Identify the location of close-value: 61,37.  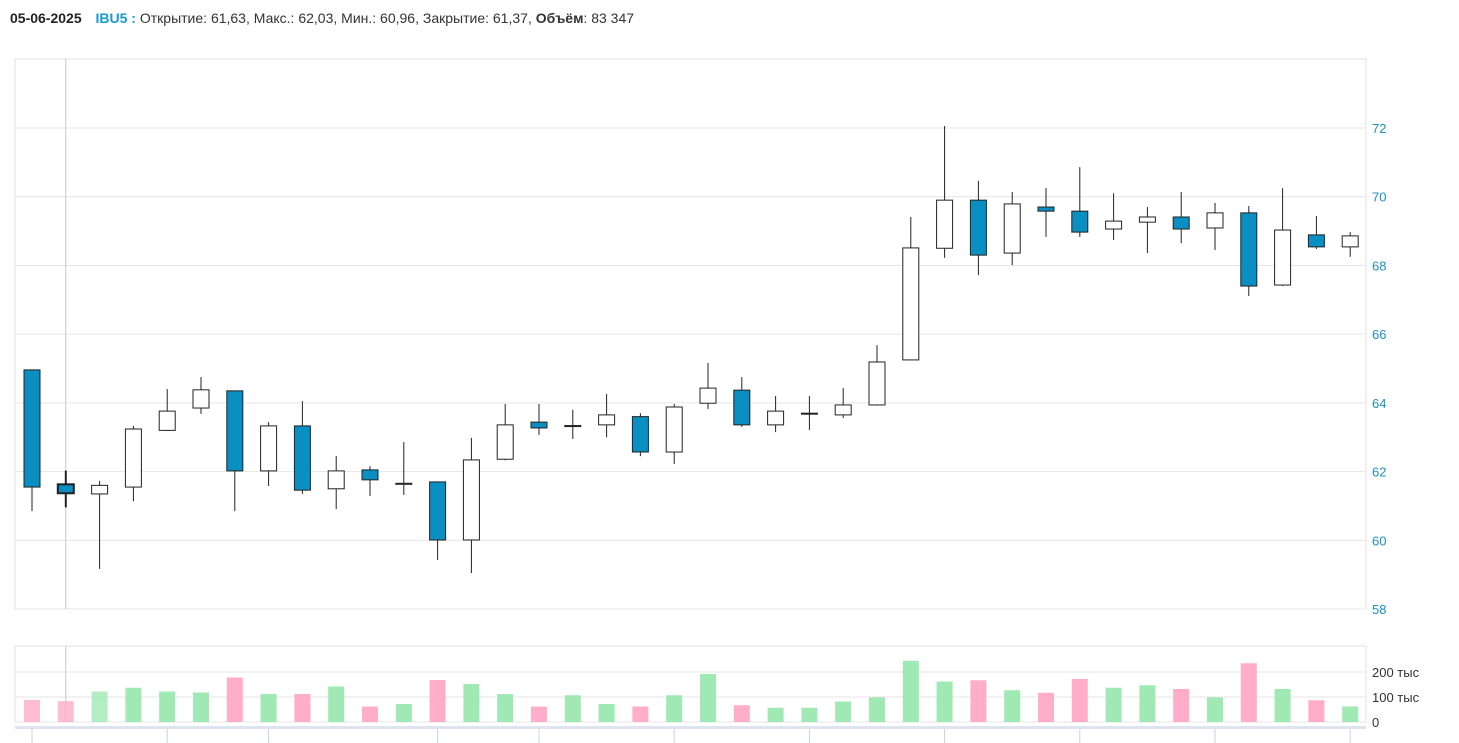
(510, 18).